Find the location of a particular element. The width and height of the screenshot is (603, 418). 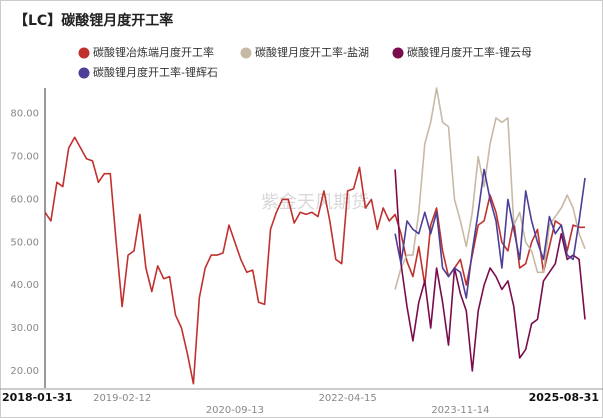

y-tick-label: 30.00 is located at coordinates (24, 328).